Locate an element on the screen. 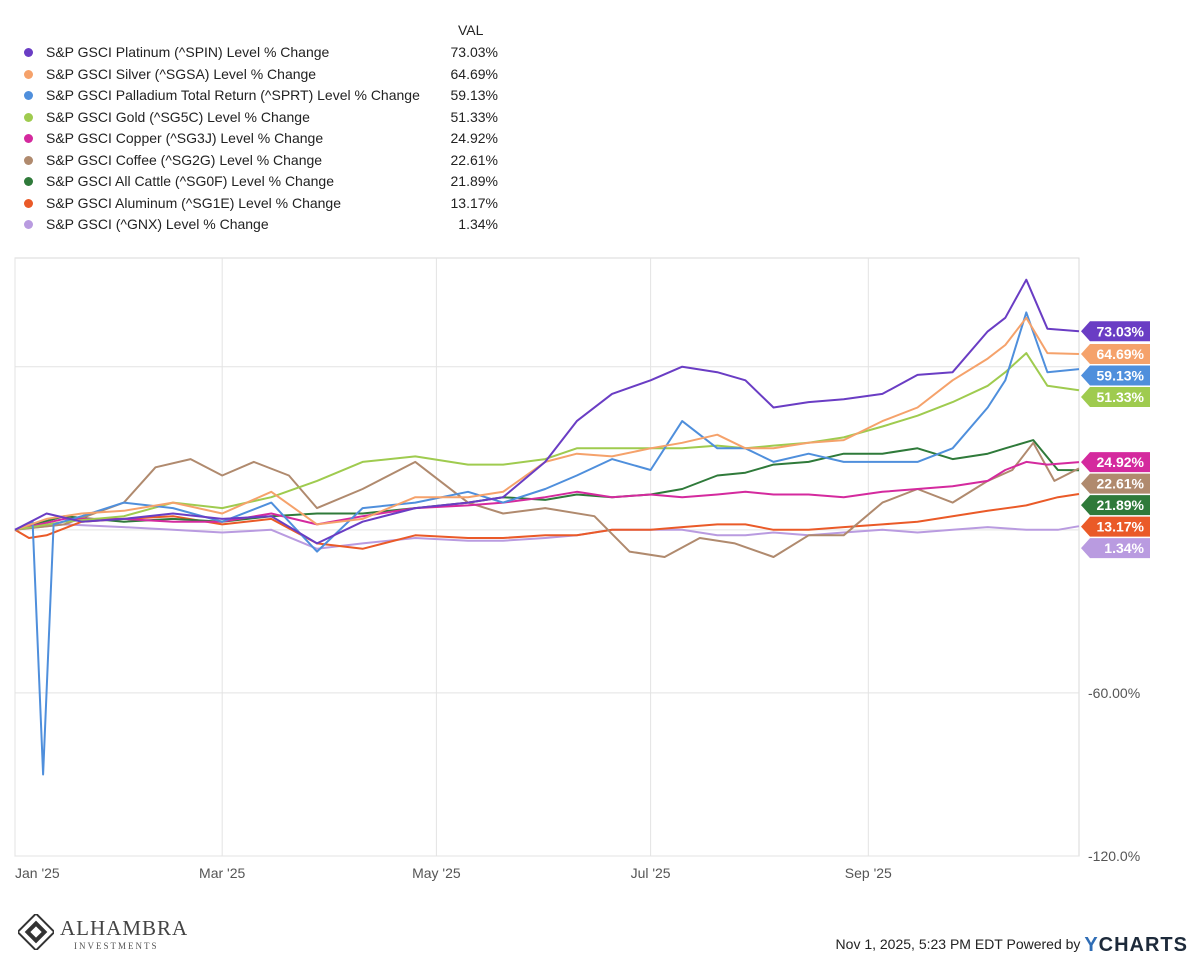 The image size is (1200, 965). end-value-label: 13.17% is located at coordinates (1121, 527).